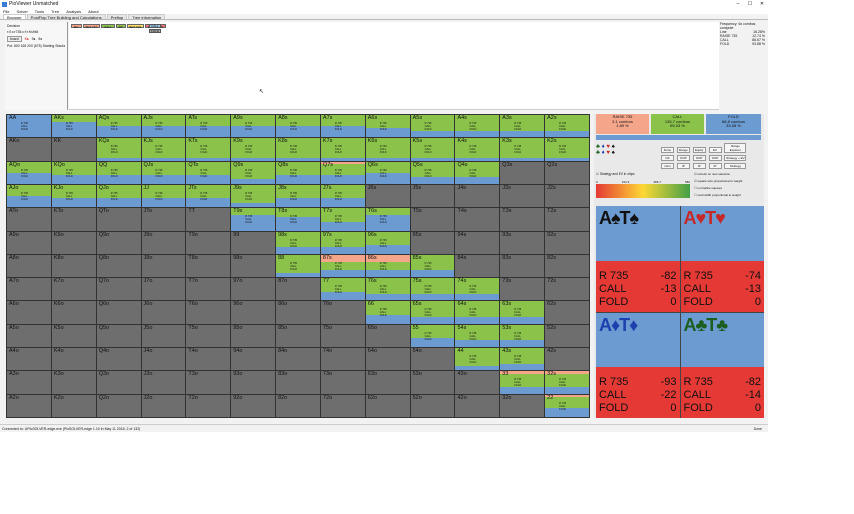 This screenshot has height=514, width=854. Describe the element at coordinates (298, 219) in the screenshot. I see `hand-cell-T8s: R 735 CALL FOLD T8s` at that location.